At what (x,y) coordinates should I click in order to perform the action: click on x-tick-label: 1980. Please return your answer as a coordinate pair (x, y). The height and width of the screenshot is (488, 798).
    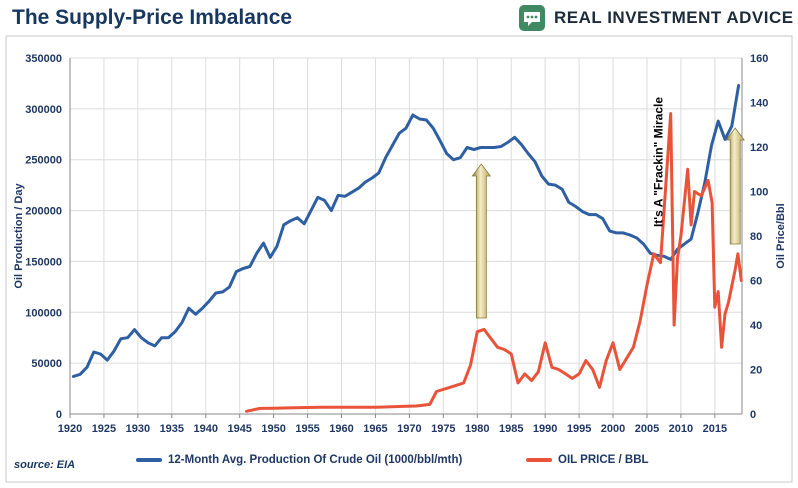
    Looking at the image, I should click on (477, 429).